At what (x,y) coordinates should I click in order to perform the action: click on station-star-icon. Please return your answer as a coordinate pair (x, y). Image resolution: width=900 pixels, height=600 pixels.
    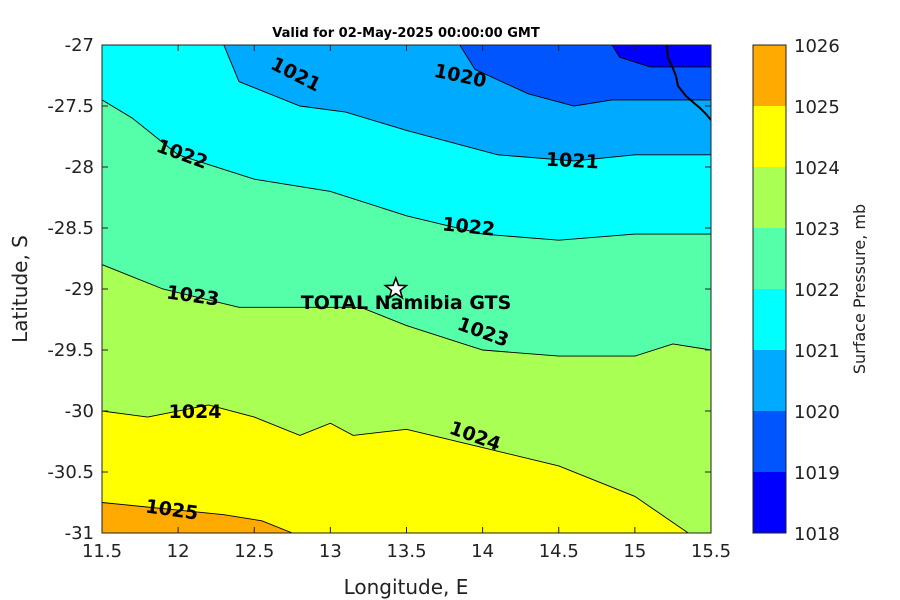
    Looking at the image, I should click on (396, 287).